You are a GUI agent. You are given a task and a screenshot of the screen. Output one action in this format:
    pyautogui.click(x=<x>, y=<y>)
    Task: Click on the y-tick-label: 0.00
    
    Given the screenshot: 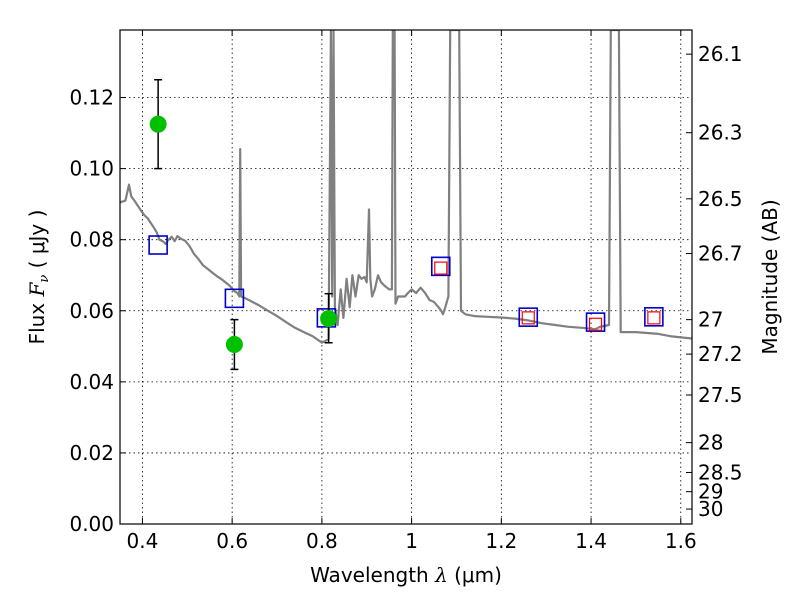 What is the action you would take?
    pyautogui.click(x=91, y=524)
    